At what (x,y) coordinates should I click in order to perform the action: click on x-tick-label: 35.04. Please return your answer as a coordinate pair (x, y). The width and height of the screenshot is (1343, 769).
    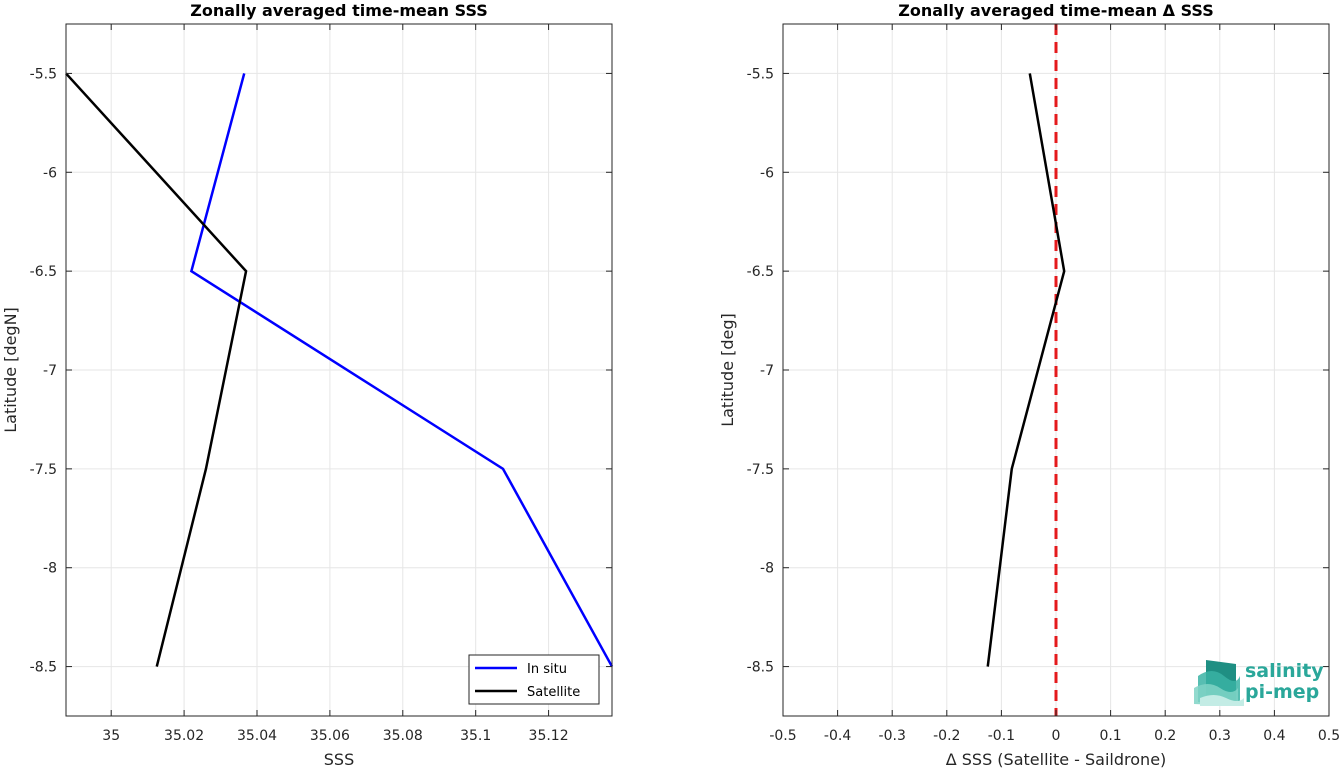
    Looking at the image, I should click on (257, 736).